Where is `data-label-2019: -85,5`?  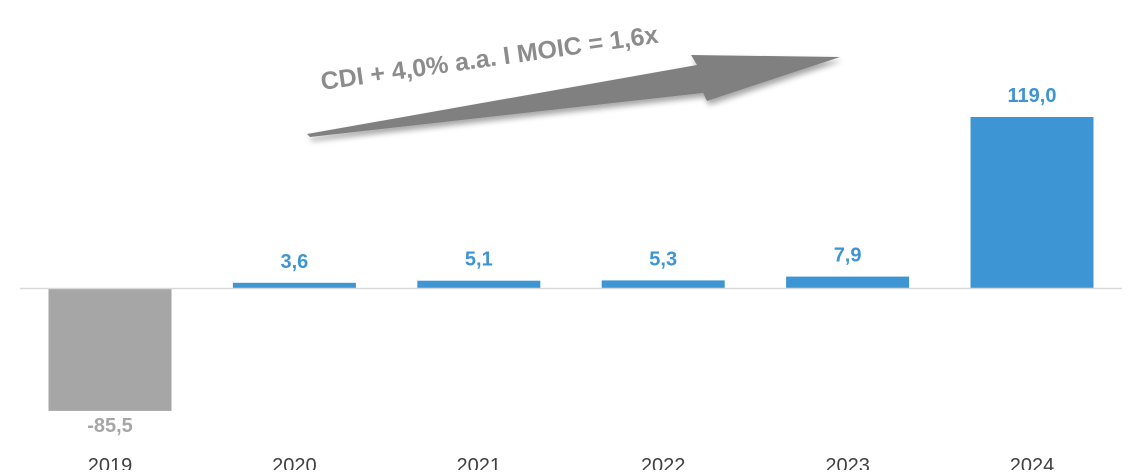 data-label-2019: -85,5 is located at coordinates (110, 426).